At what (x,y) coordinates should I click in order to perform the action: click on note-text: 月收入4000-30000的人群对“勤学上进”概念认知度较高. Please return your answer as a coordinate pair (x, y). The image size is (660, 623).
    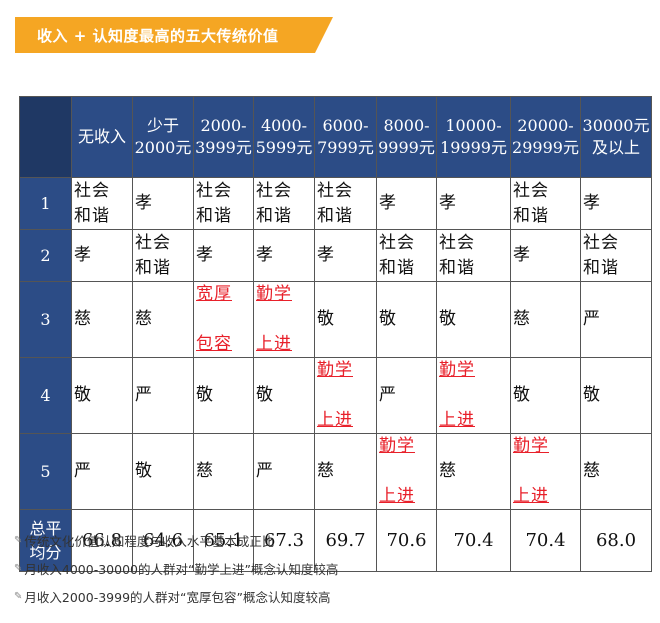
    Looking at the image, I should click on (181, 569).